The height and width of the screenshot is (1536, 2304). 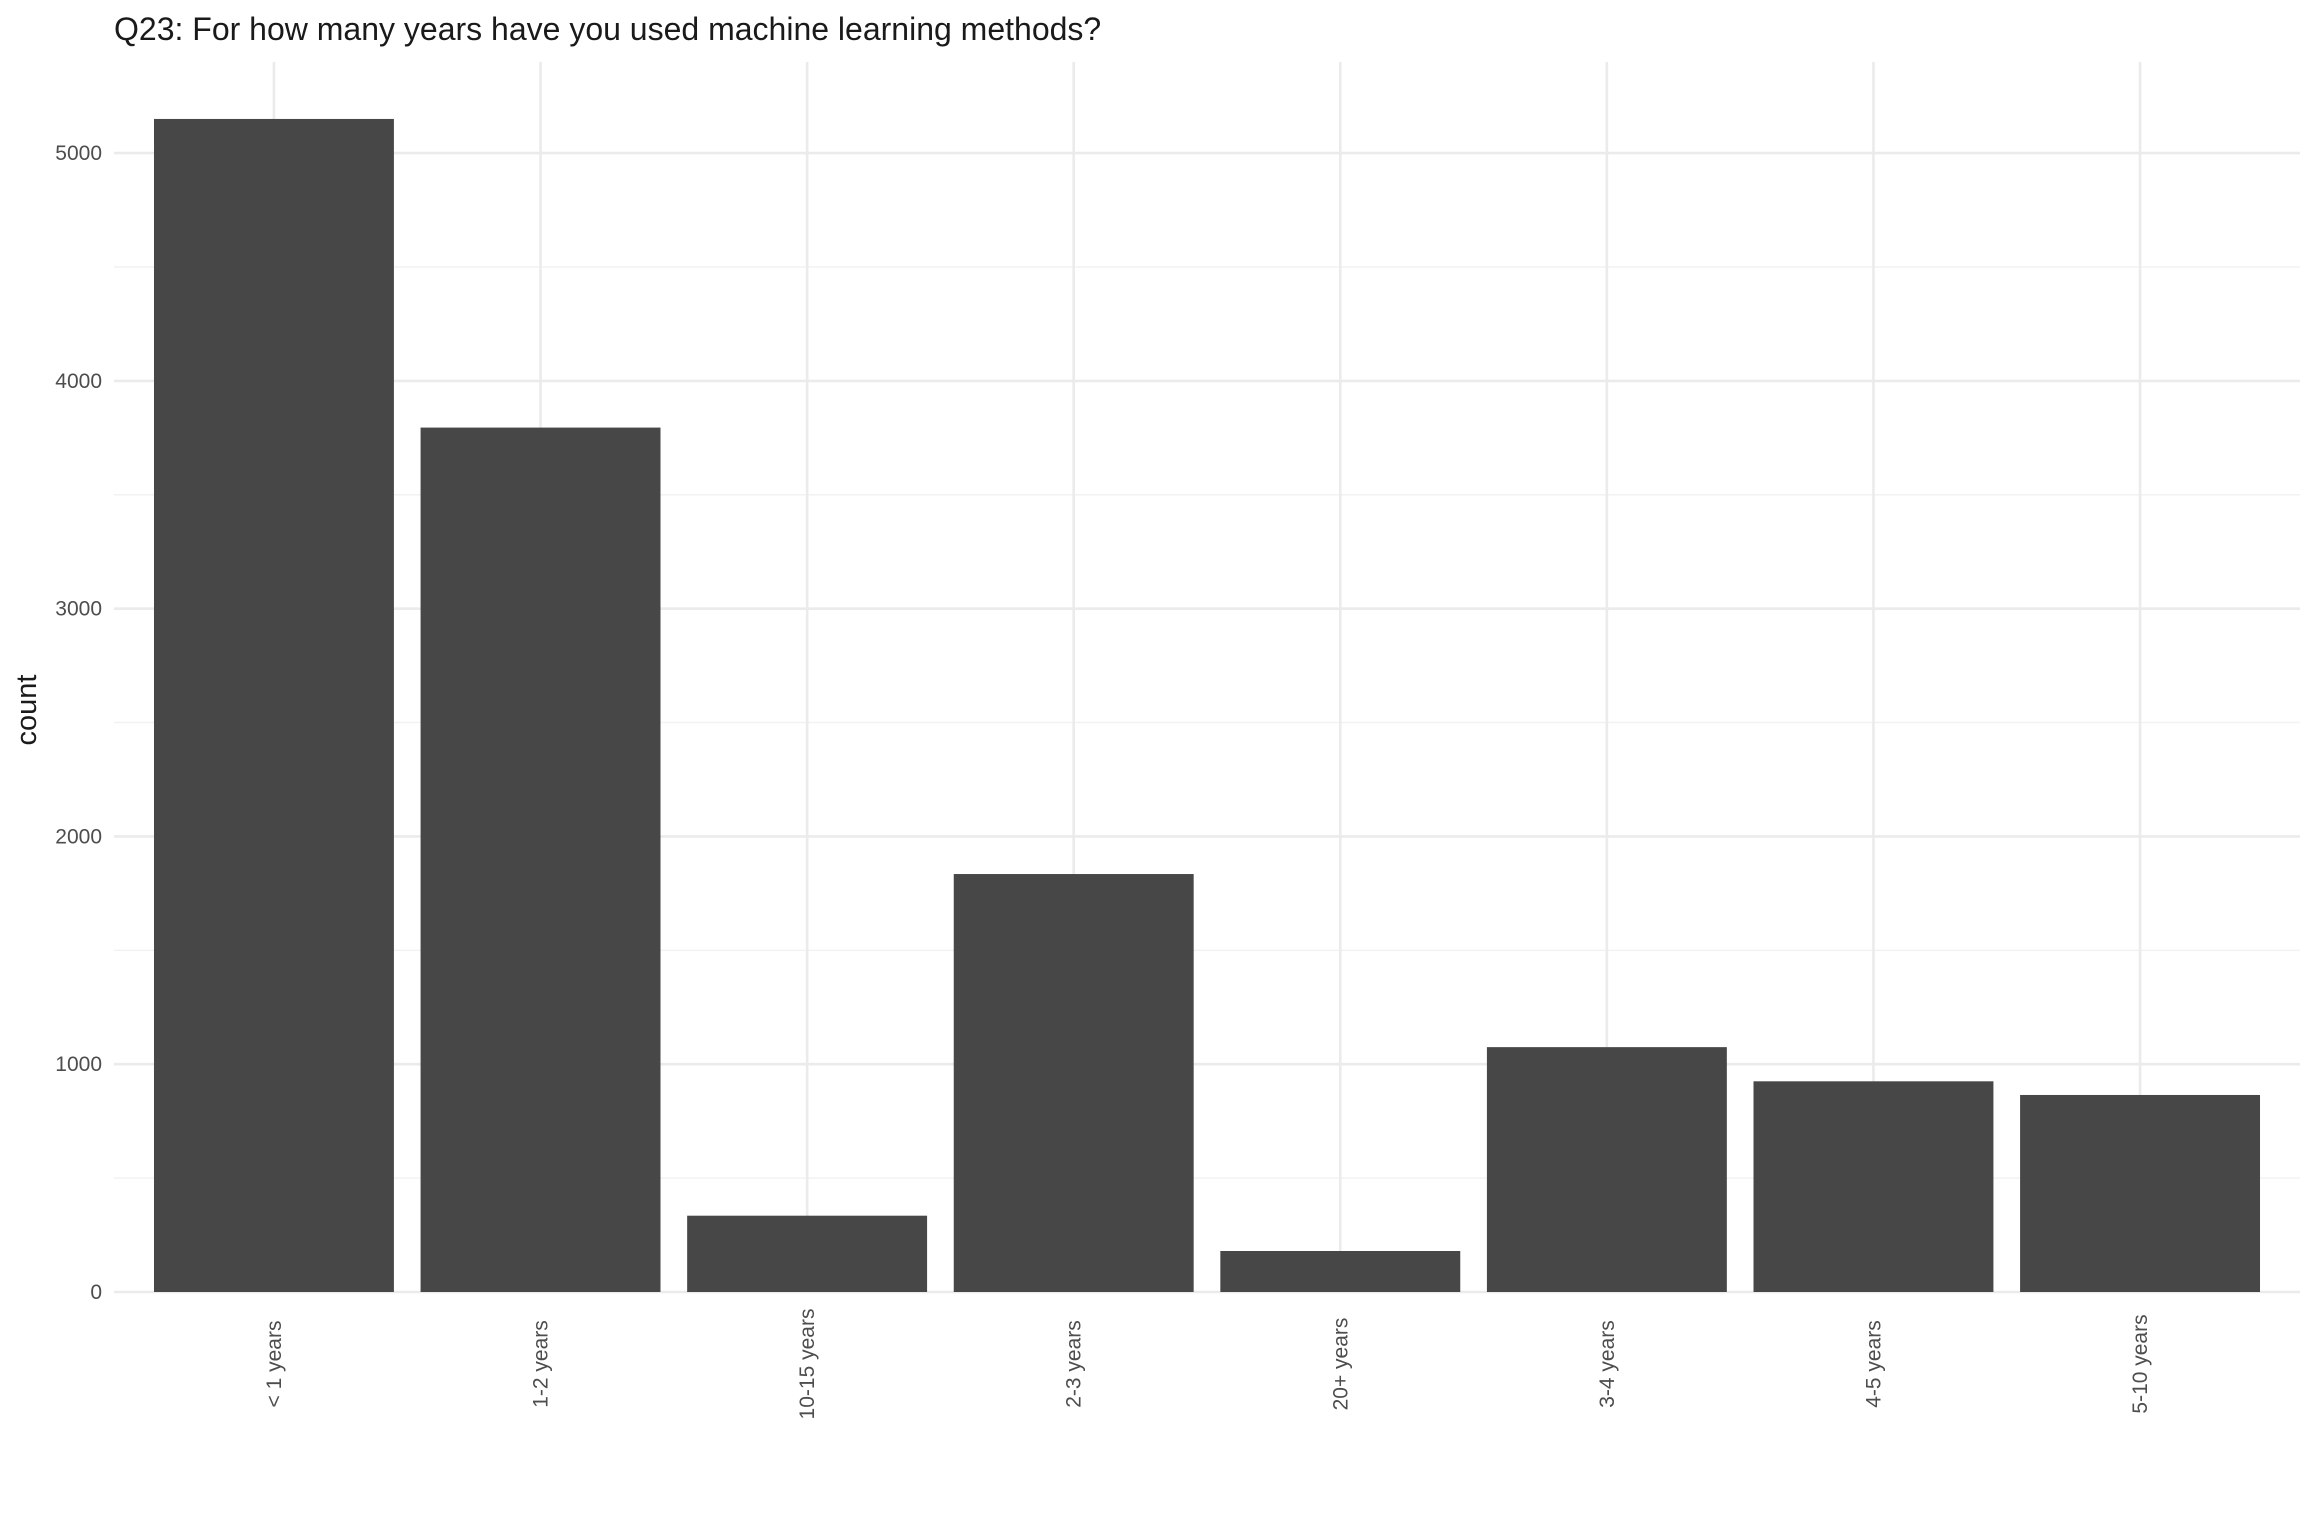 I want to click on x-tick-label: 5-10 years, so click(x=2140, y=1363).